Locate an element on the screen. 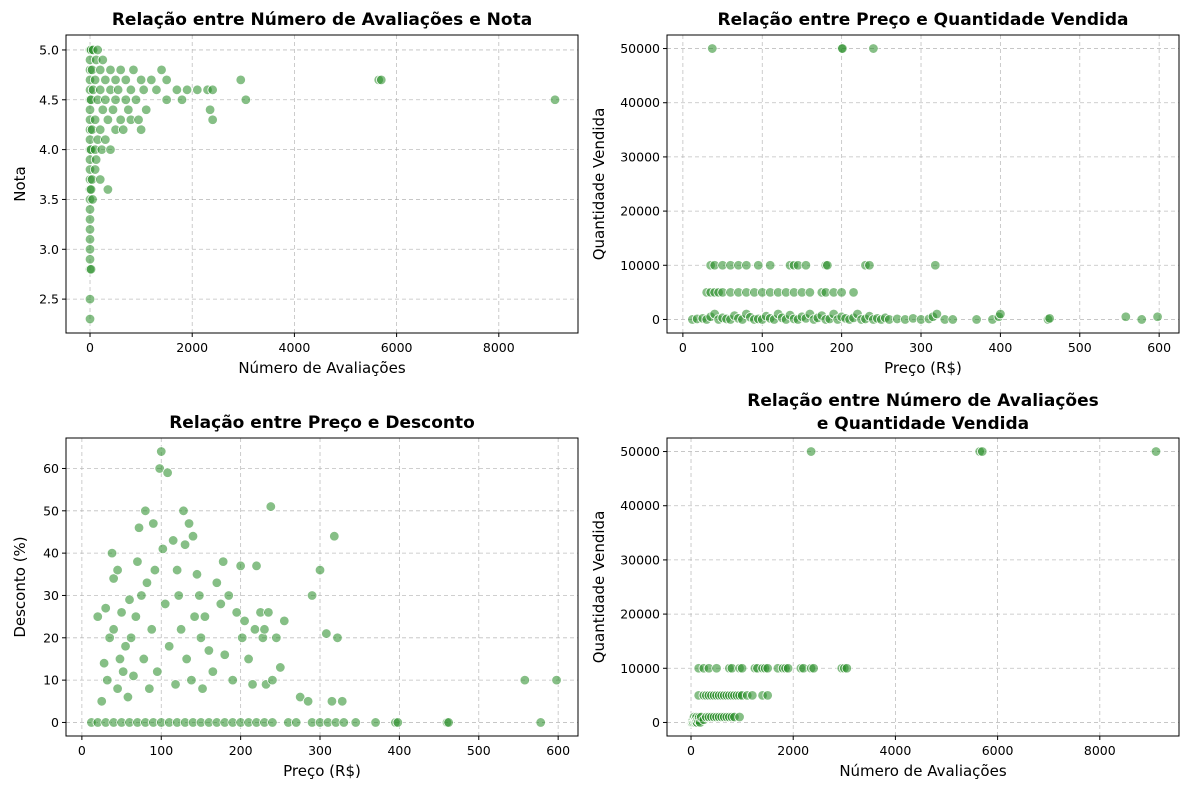  x-tick-label: 500 is located at coordinates (479, 750).